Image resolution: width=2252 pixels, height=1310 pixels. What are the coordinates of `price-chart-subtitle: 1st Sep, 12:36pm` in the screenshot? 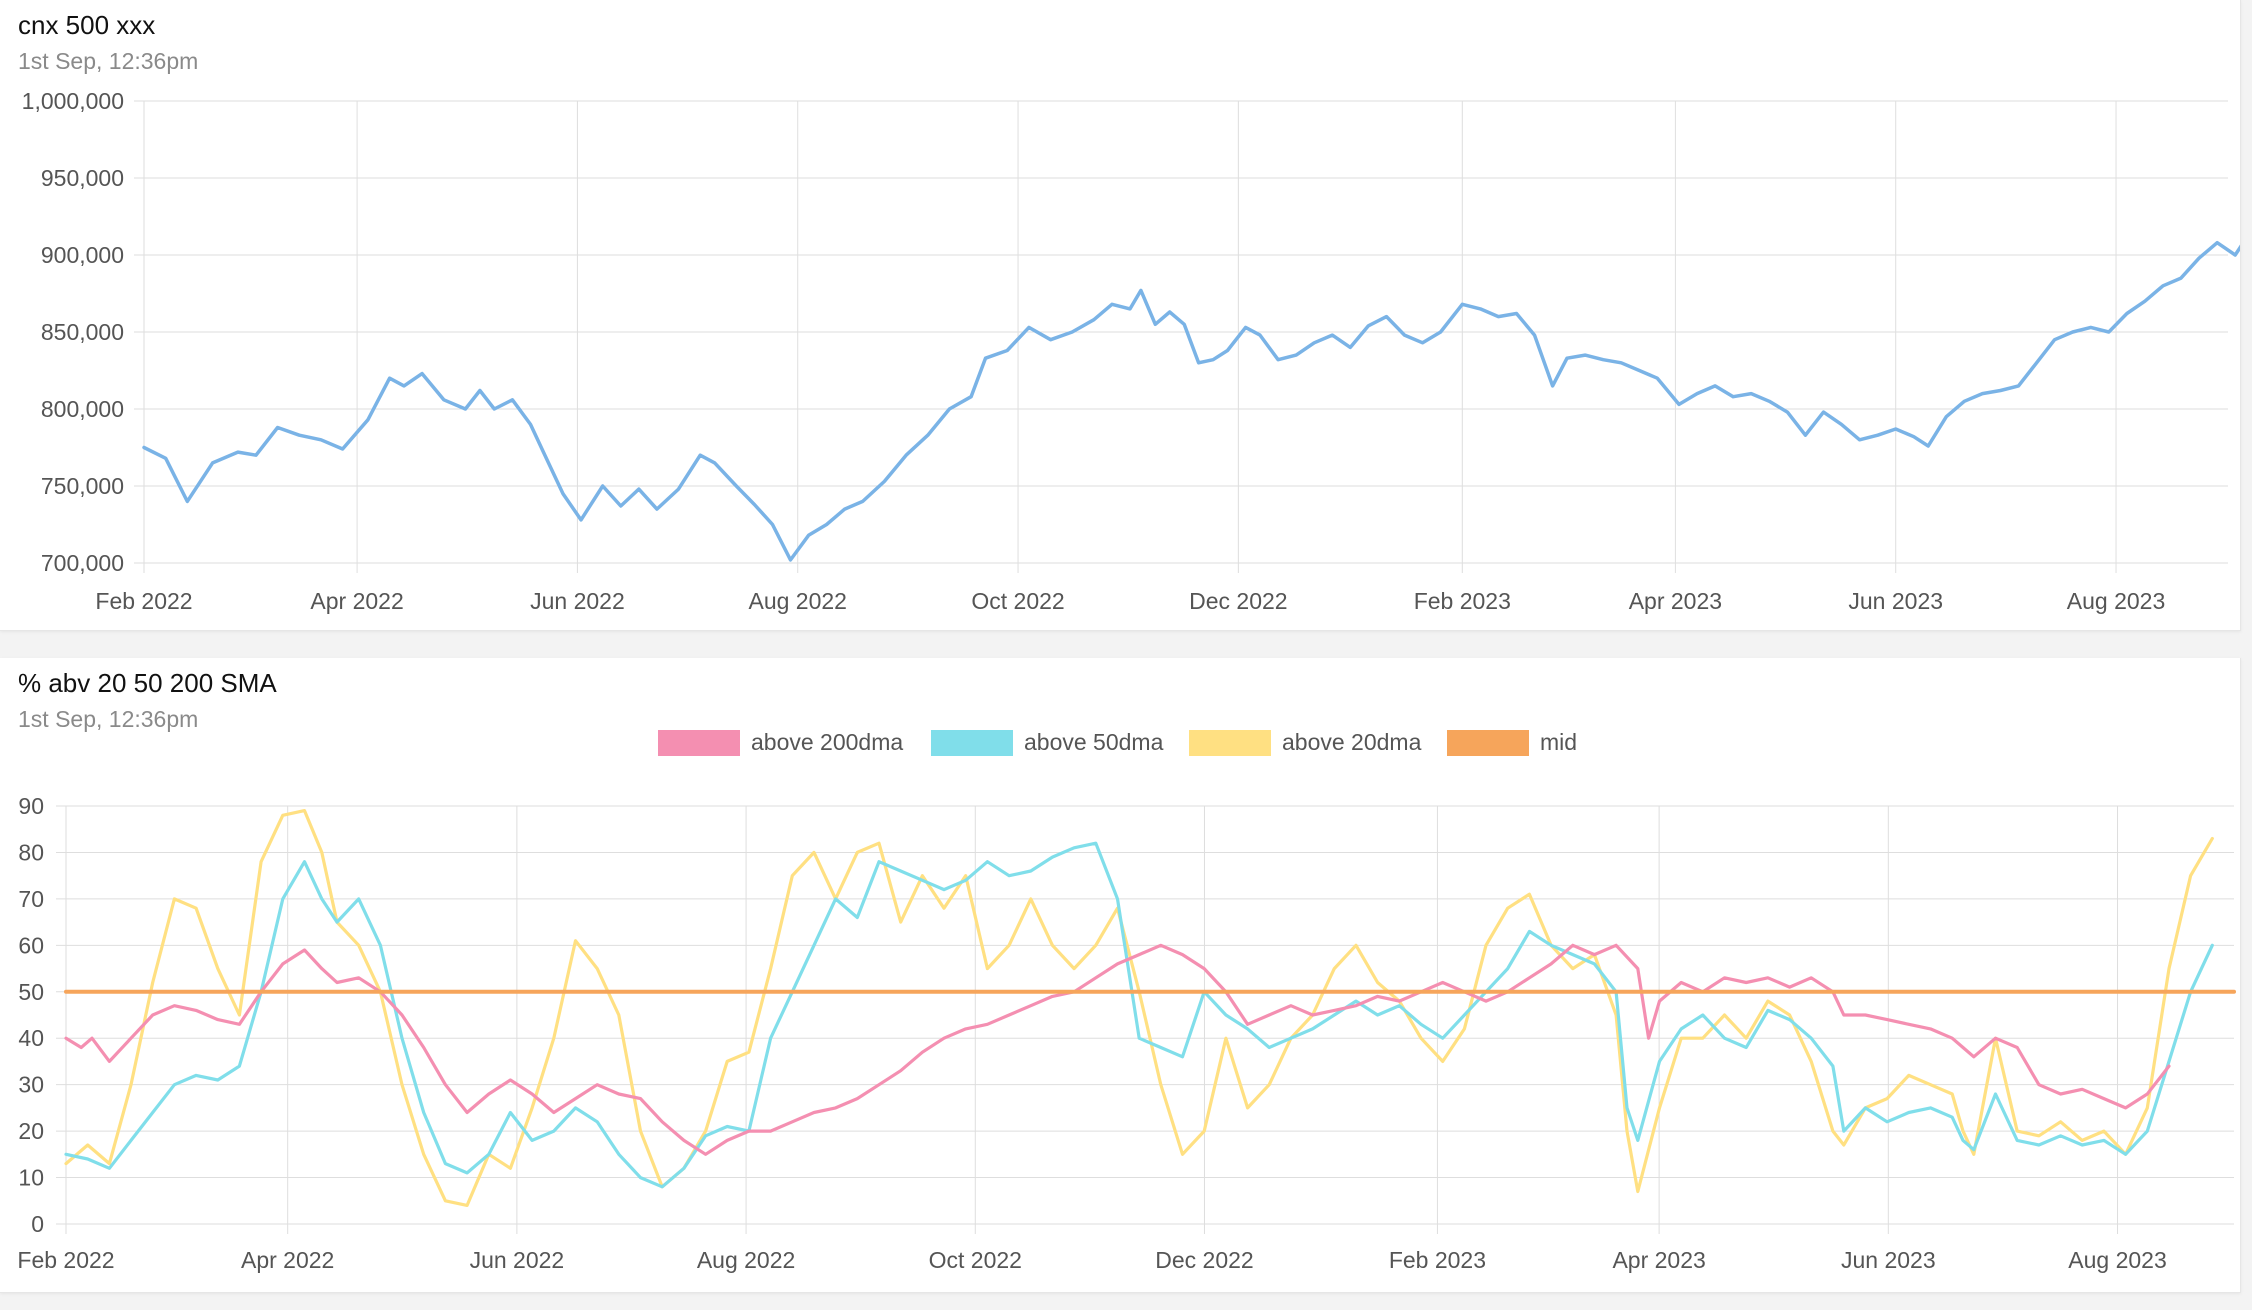 It's located at (108, 61).